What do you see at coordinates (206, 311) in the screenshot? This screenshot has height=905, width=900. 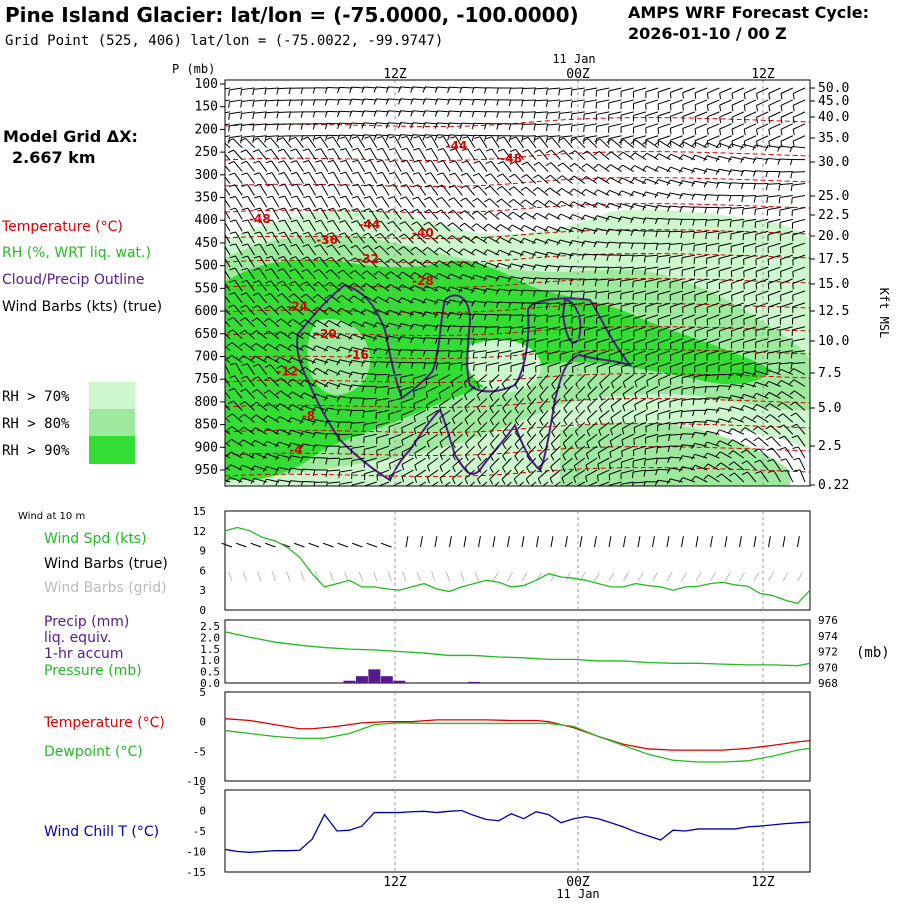 I see `pressure-tick-600: 600` at bounding box center [206, 311].